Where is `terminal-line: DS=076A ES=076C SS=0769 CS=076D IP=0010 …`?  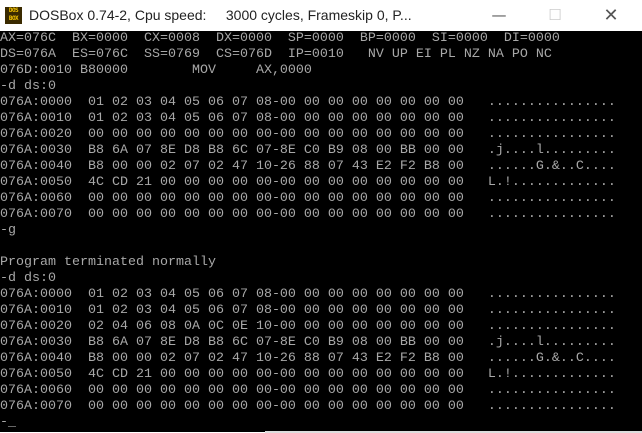
terminal-line: DS=076A ES=076C SS=0769 CS=076D IP=0010 … is located at coordinates (276, 54).